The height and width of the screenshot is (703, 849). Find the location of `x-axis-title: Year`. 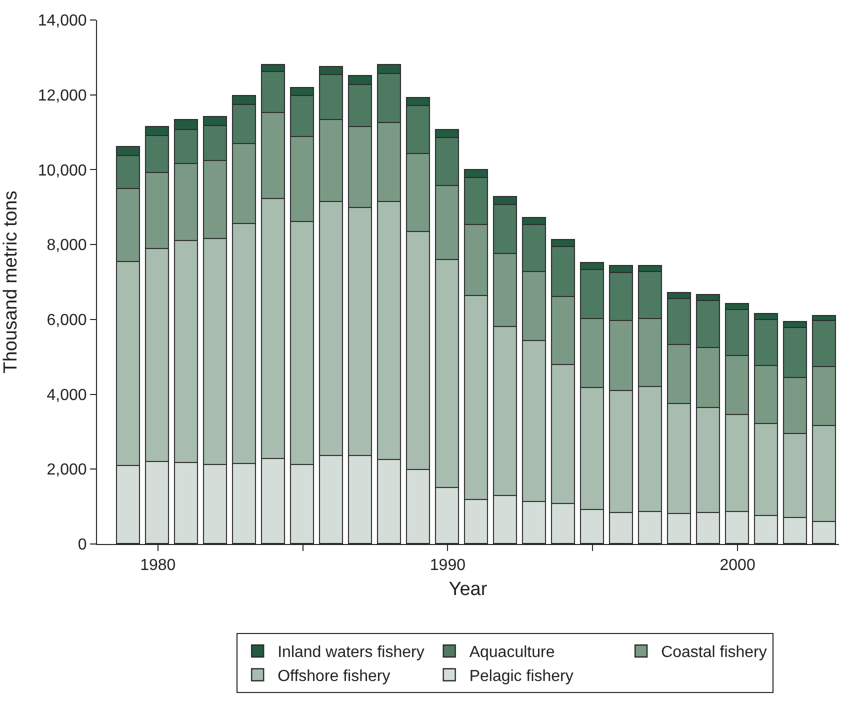

x-axis-title: Year is located at coordinates (468, 589).